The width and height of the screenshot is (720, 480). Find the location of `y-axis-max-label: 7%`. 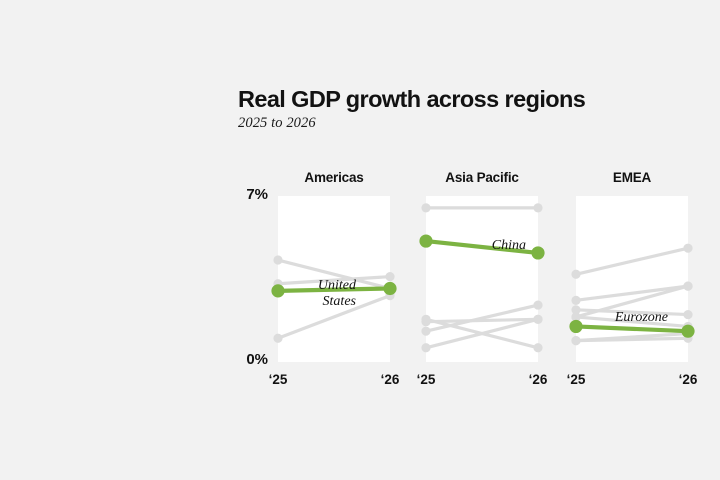

y-axis-max-label: 7% is located at coordinates (257, 194).